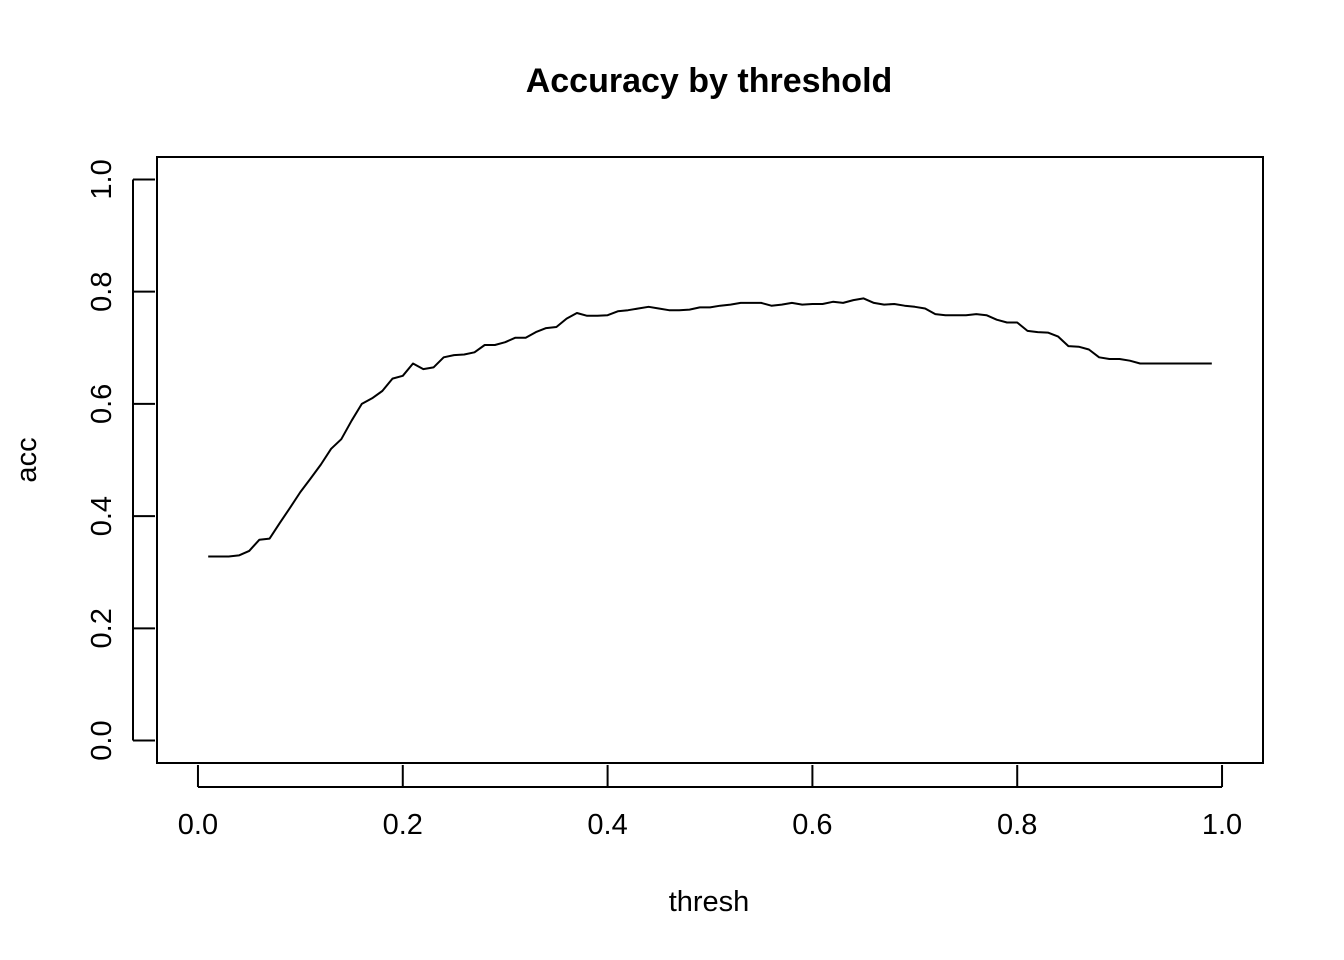 The height and width of the screenshot is (960, 1344). What do you see at coordinates (102, 404) in the screenshot?
I see `y-tick-label: 0.6` at bounding box center [102, 404].